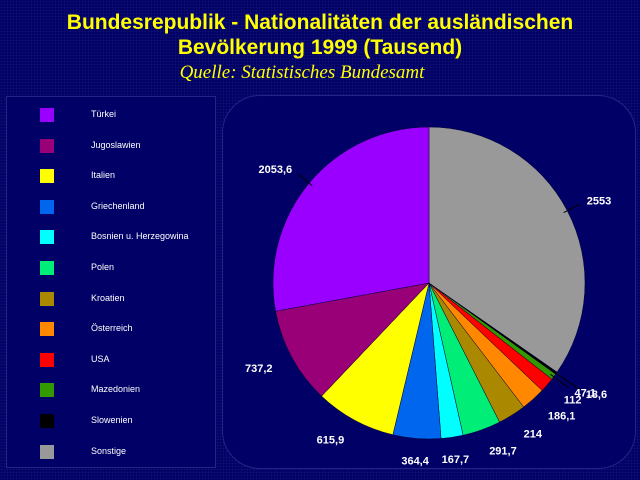 The width and height of the screenshot is (640, 480). I want to click on legend-item-griechenland: Griechenland, so click(111, 207).